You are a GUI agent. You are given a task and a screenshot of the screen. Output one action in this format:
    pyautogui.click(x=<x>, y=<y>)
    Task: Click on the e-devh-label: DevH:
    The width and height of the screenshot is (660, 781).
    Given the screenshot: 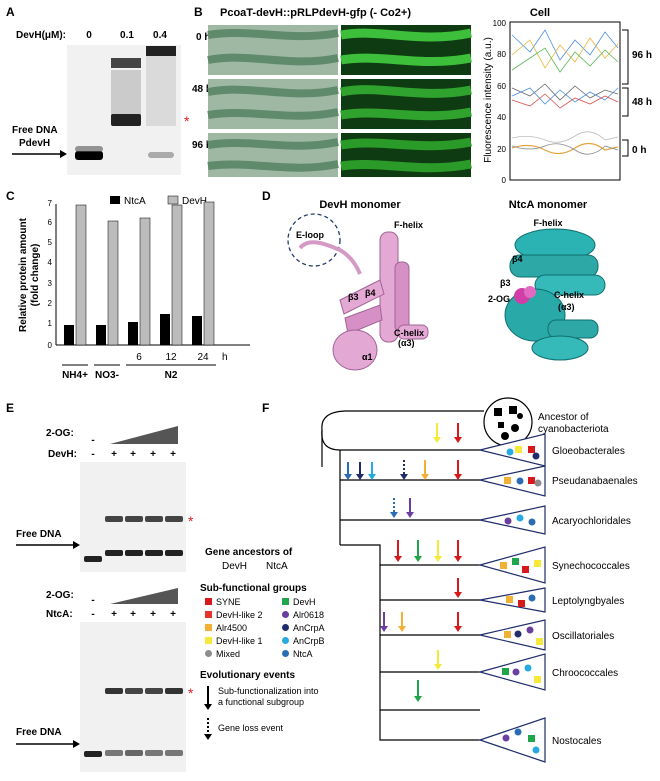 What is the action you would take?
    pyautogui.click(x=62, y=454)
    